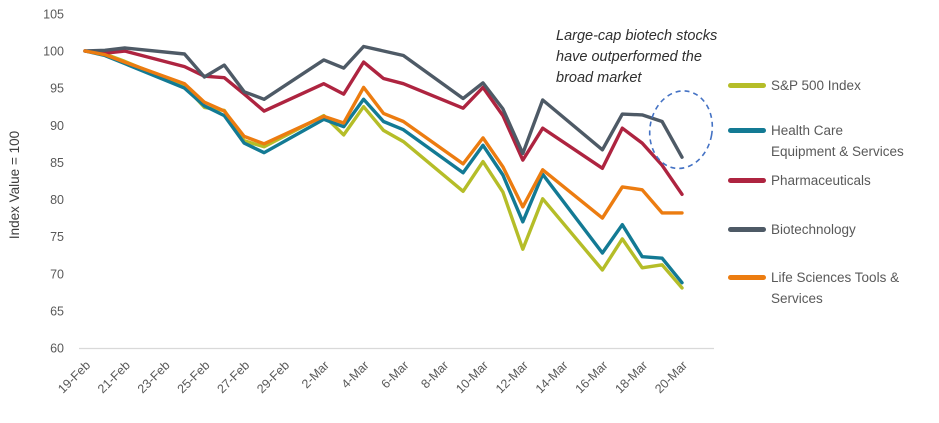 The width and height of the screenshot is (939, 423). I want to click on x-tick-label: 12-Mar, so click(512, 377).